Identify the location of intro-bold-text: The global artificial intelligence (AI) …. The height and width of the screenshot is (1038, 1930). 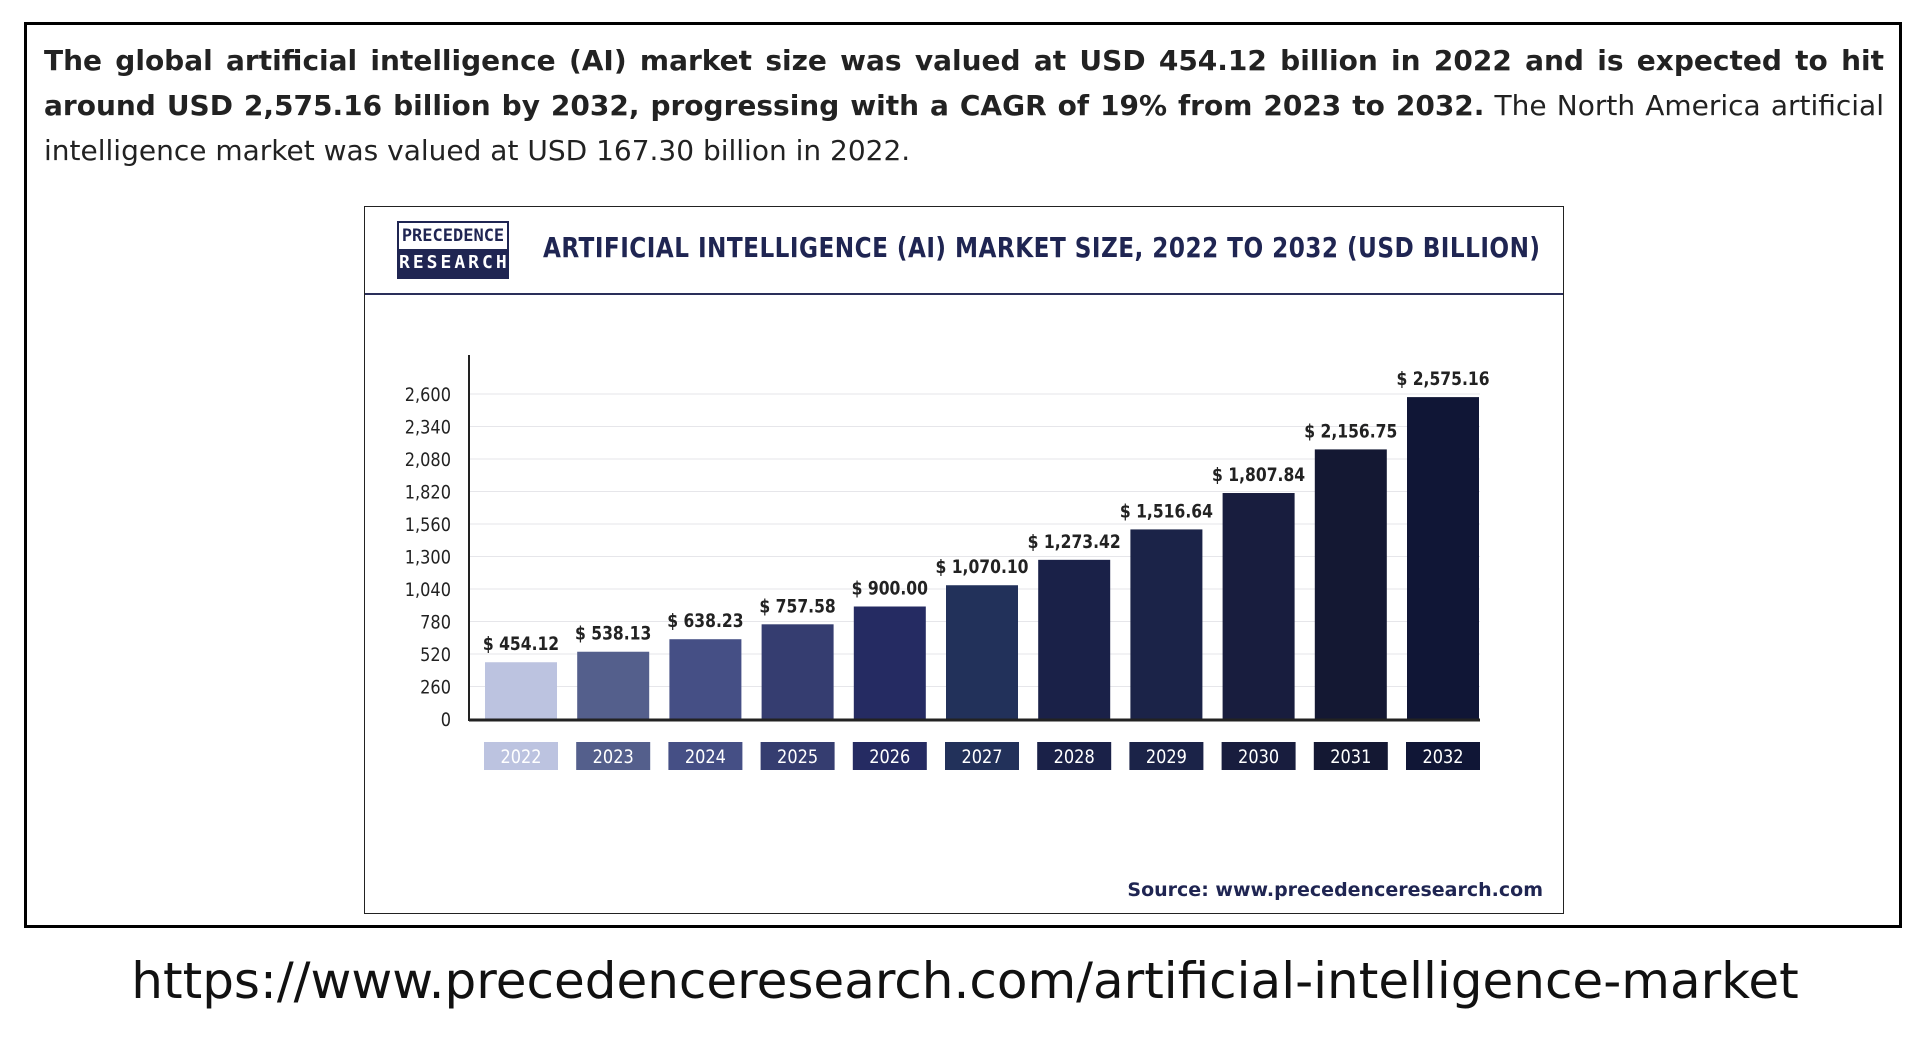
(964, 83).